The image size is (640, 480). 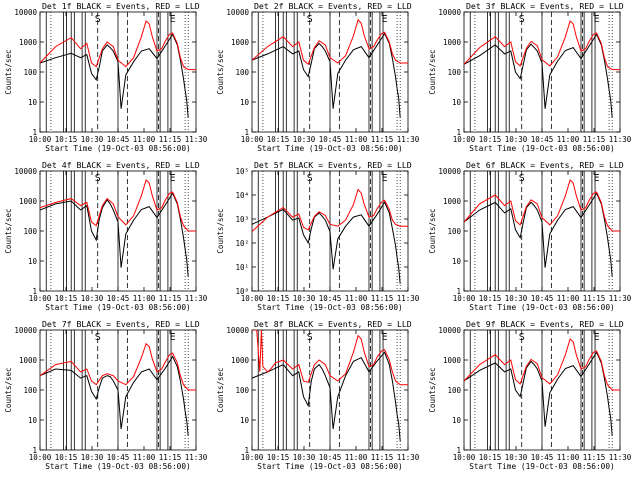 What do you see at coordinates (333, 165) in the screenshot?
I see `chart-title: Det 5f BLACK = Events, RED = LLD` at bounding box center [333, 165].